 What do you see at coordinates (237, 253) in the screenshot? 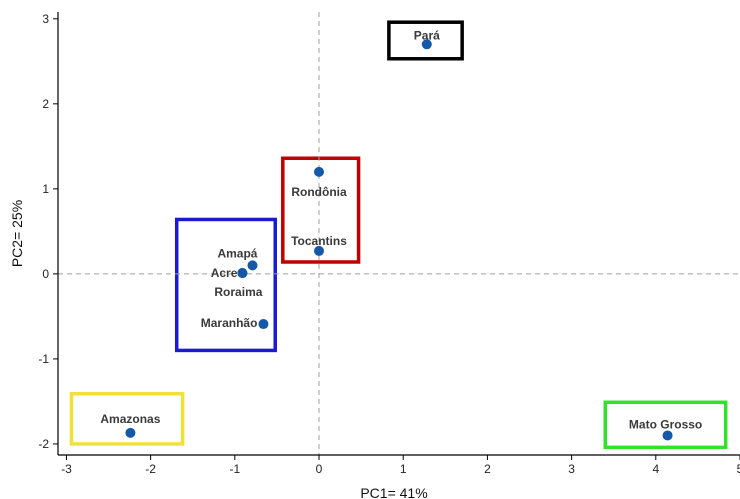
I see `point-label: Amapá` at bounding box center [237, 253].